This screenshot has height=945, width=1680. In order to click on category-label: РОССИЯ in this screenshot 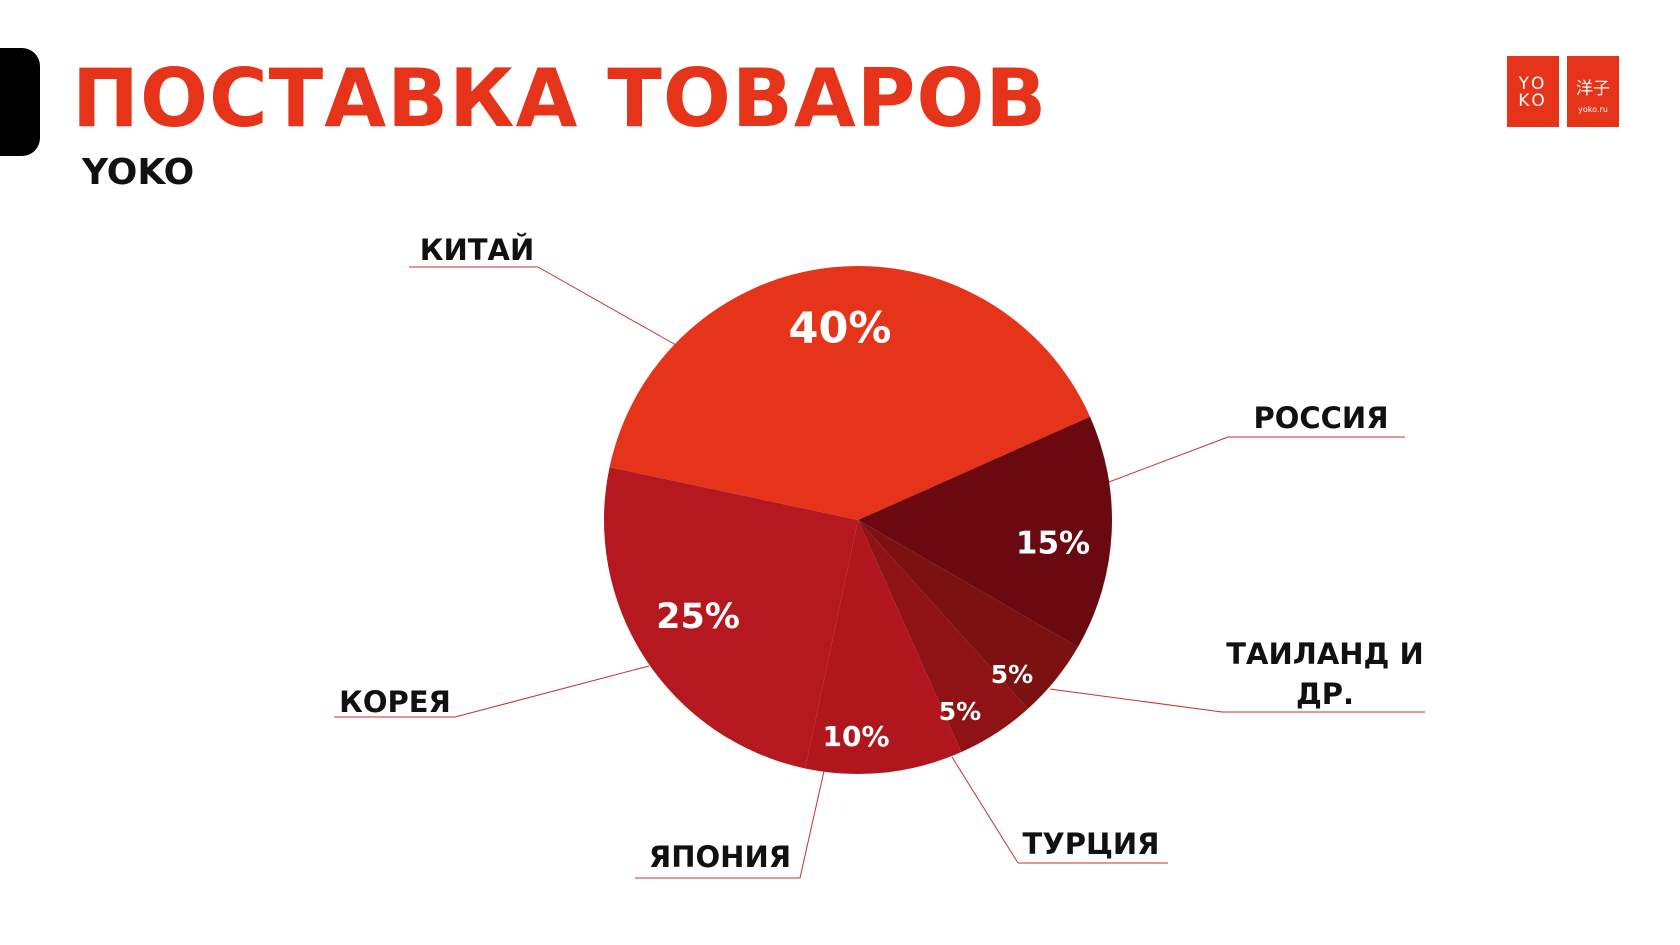, I will do `click(1321, 418)`.